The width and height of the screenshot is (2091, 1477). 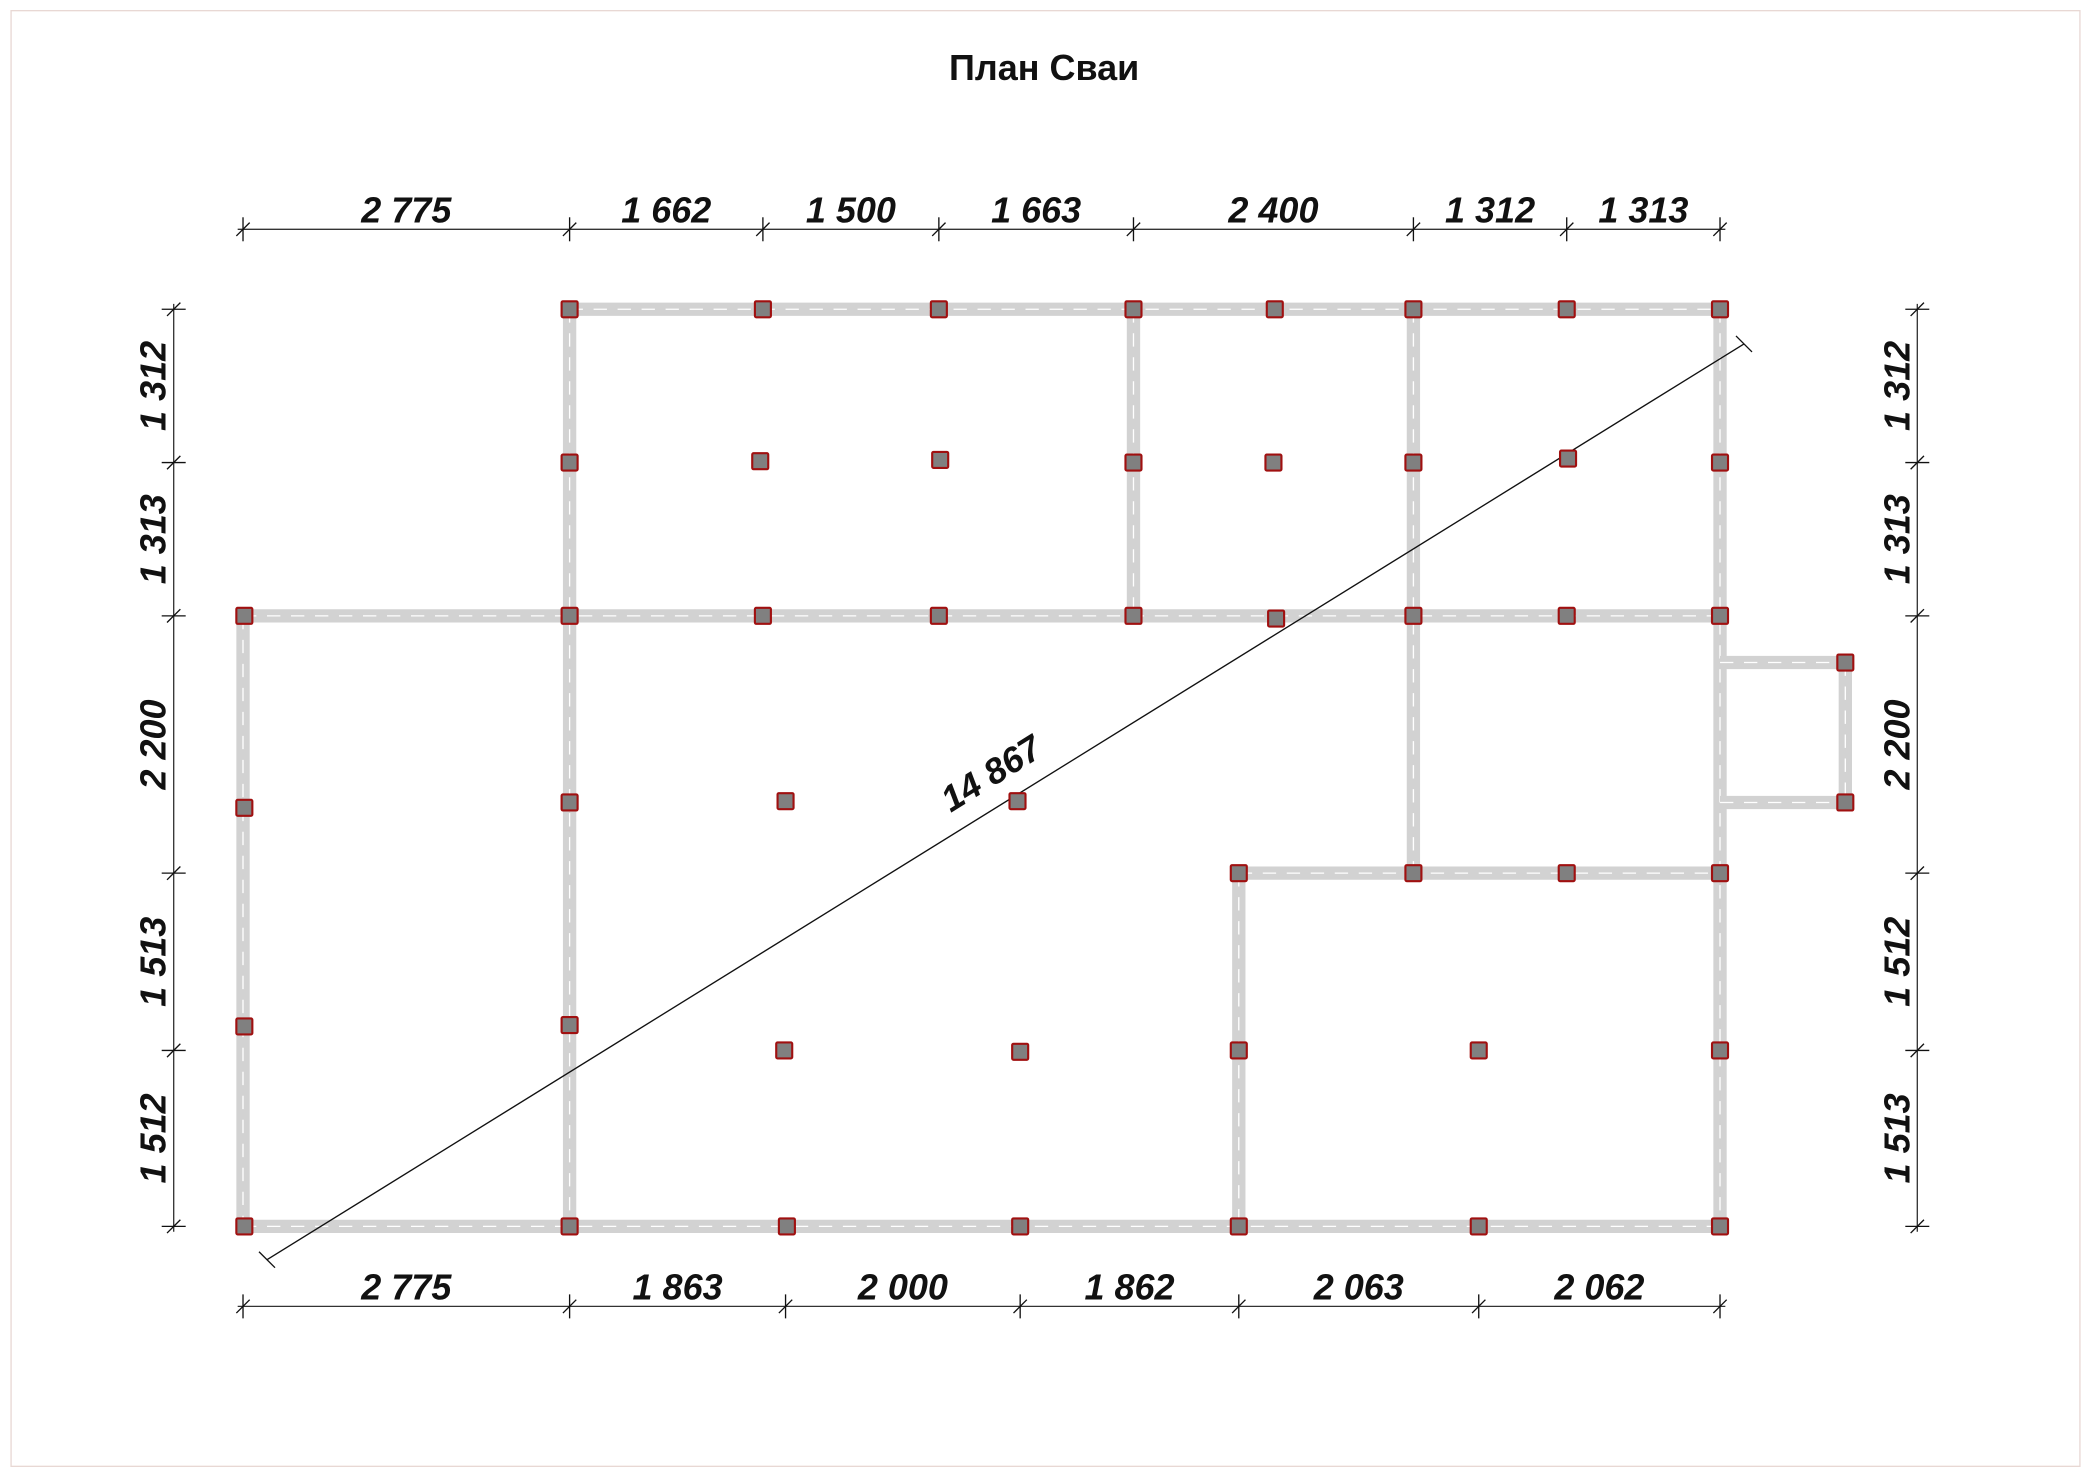 I want to click on dimension-label: 2 063, so click(x=1358, y=1287).